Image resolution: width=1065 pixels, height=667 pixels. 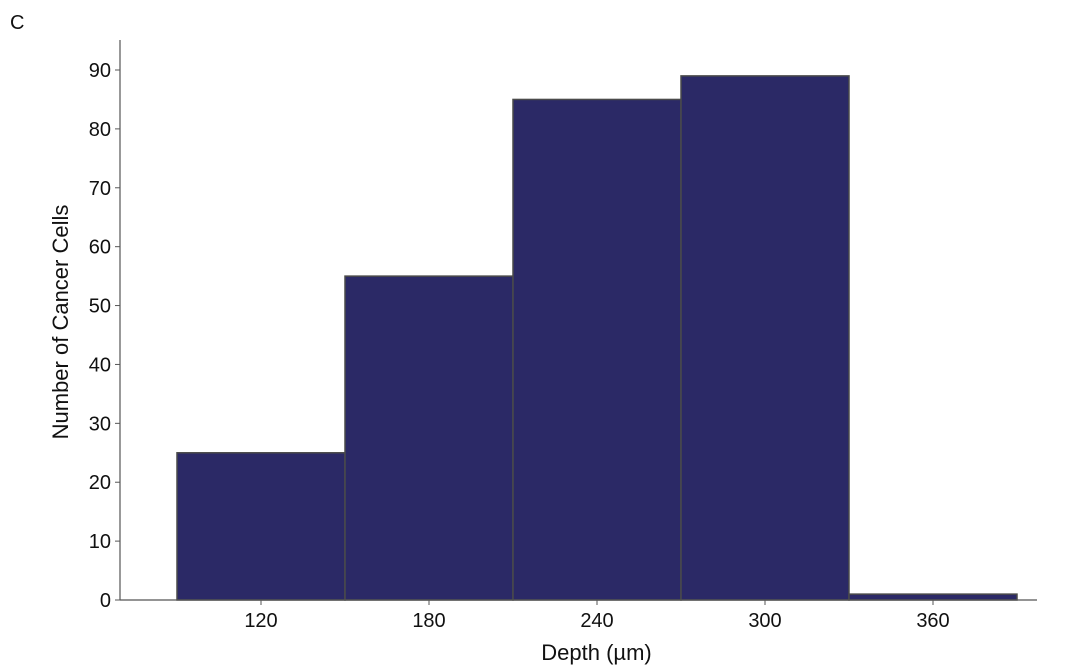 I want to click on y-tick-label: 50, so click(x=100, y=307).